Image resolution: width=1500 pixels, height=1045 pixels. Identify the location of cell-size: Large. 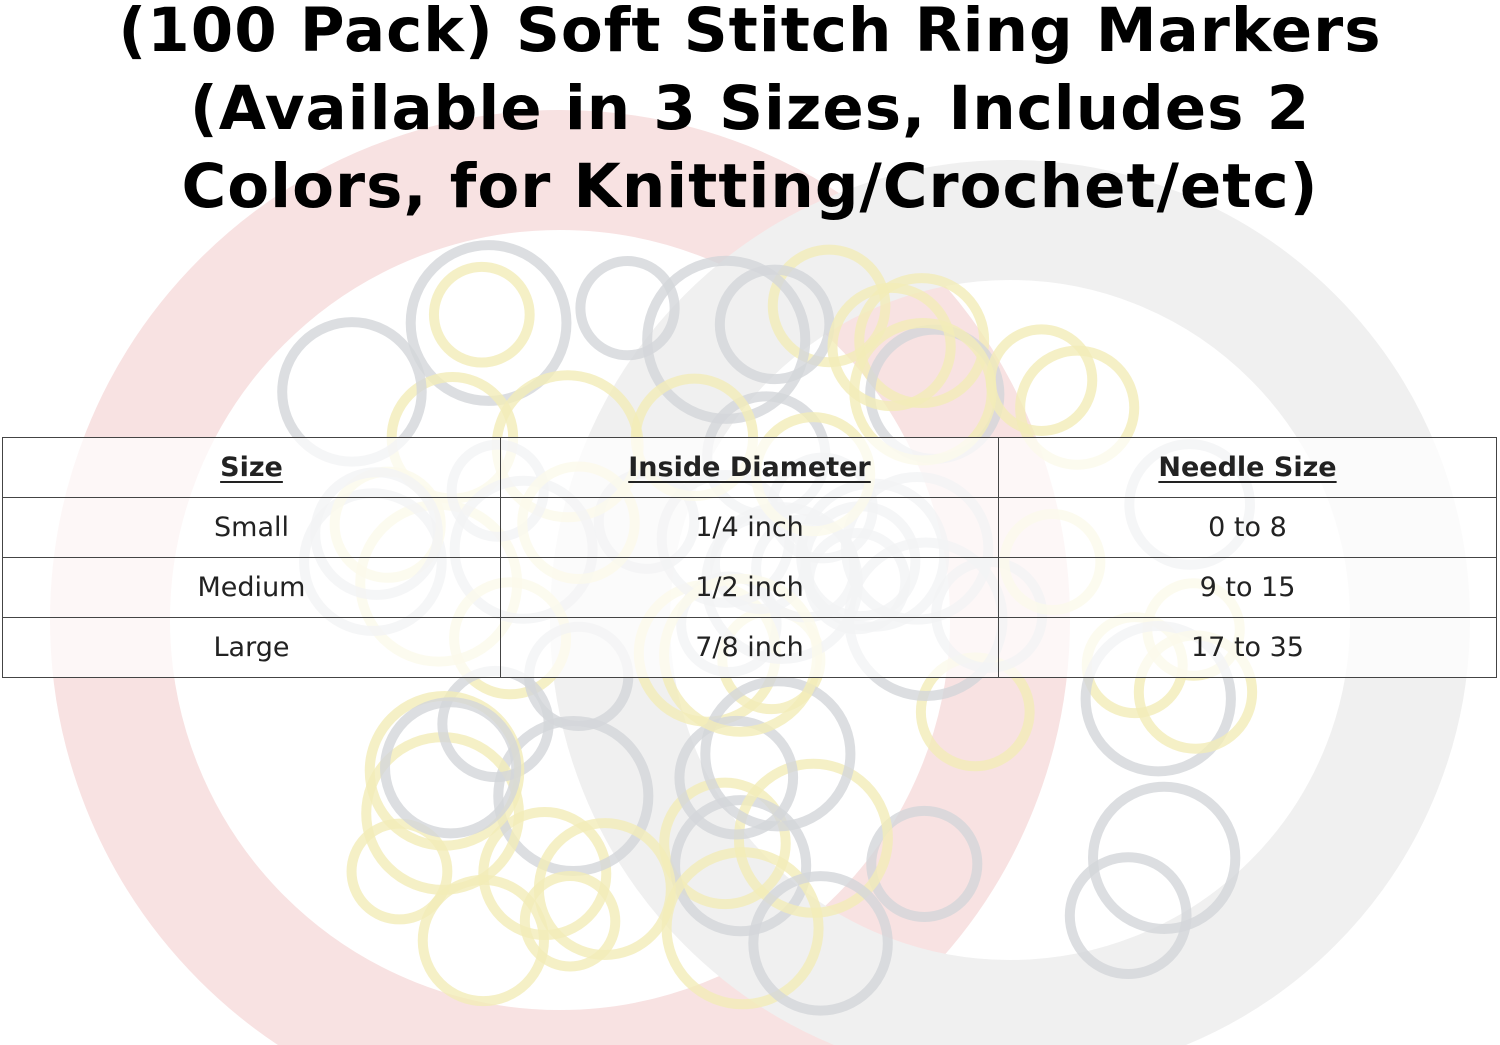
(251, 647).